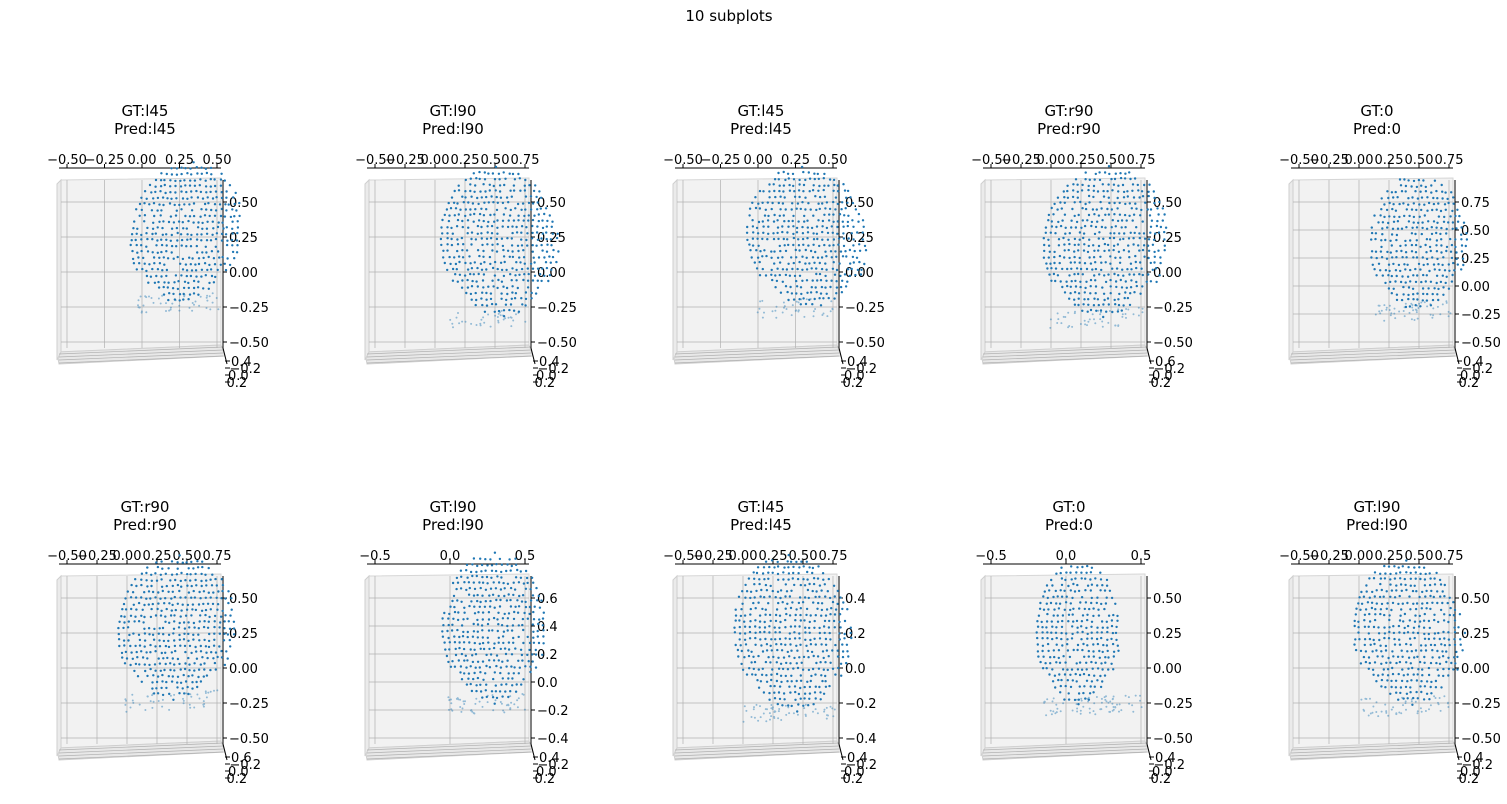 This screenshot has width=1507, height=804. Describe the element at coordinates (1449, 556) in the screenshot. I see `x-tick-label: 0.75` at that location.